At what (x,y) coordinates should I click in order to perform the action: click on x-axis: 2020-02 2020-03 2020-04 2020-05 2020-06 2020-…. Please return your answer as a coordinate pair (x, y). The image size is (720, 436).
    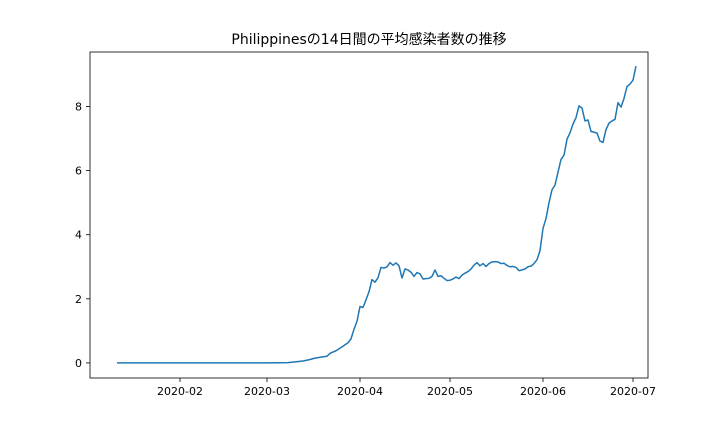
    Looking at the image, I should click on (406, 388).